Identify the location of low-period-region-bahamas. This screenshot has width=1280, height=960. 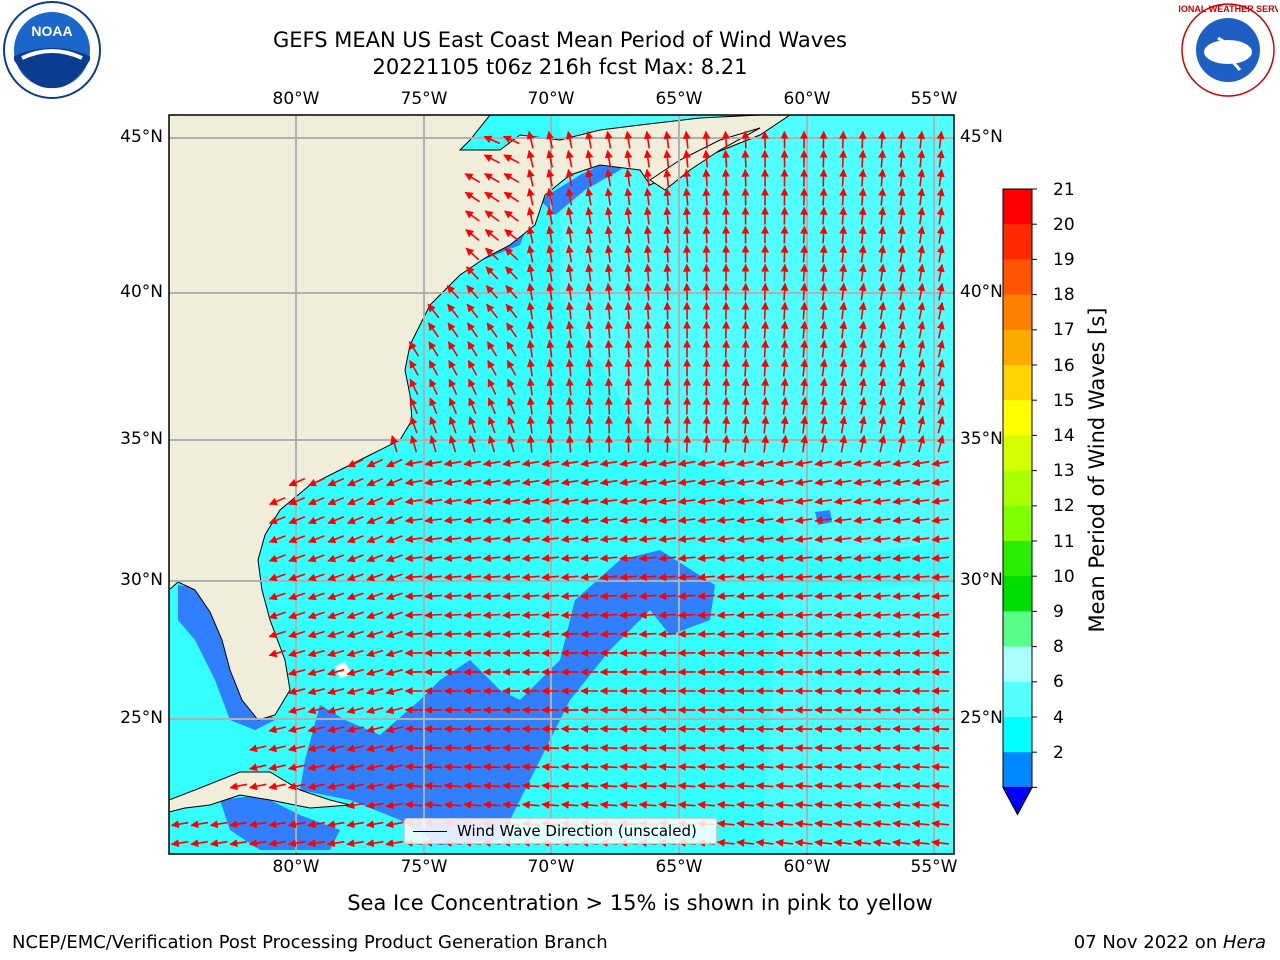
(507, 697).